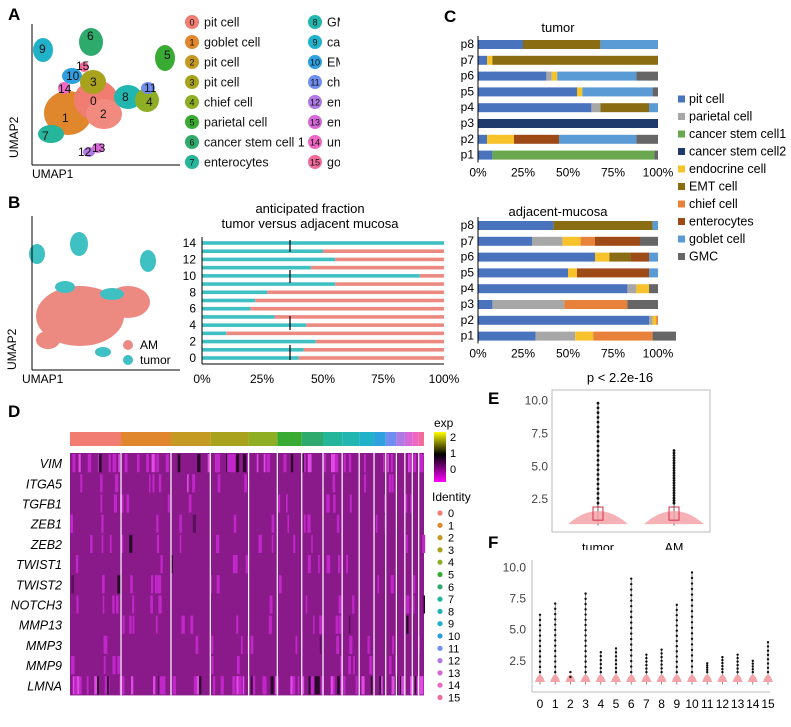  What do you see at coordinates (93, 82) in the screenshot?
I see `cluster-num-3: 3` at bounding box center [93, 82].